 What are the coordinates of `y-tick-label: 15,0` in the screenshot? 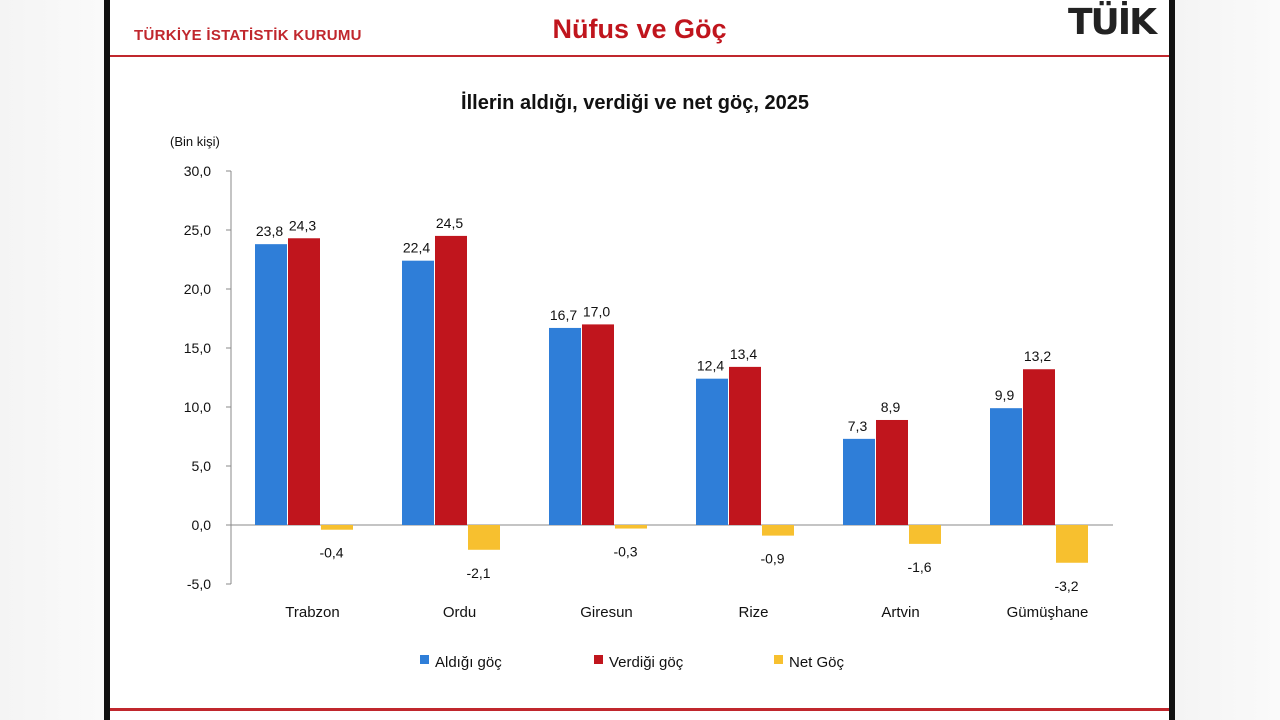 It's located at (197, 348).